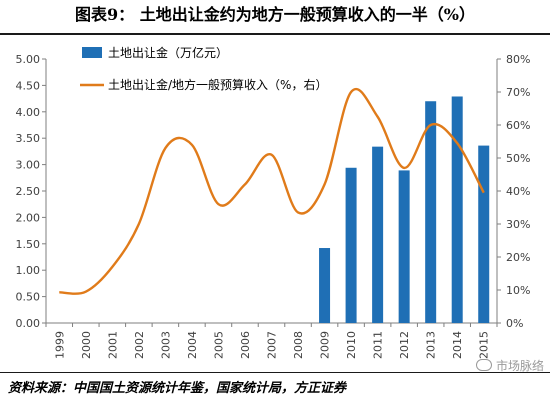 This screenshot has height=406, width=550. Describe the element at coordinates (203, 68) in the screenshot. I see `legend: 土地出让金（万亿元） 土地出让金/地方一般预算收入（%，右）` at that location.